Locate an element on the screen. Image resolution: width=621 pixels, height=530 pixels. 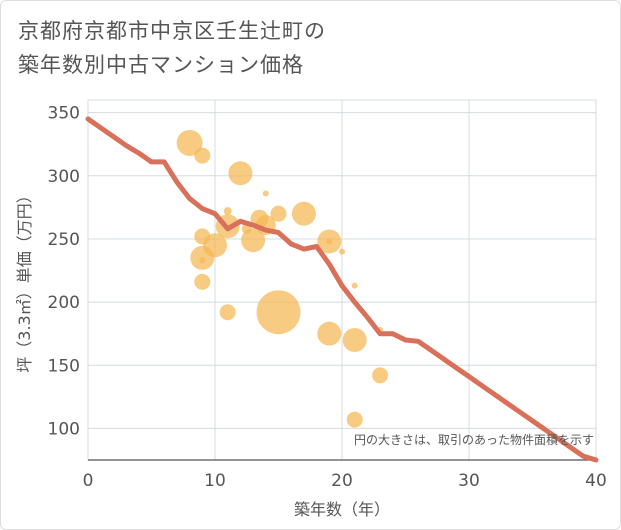
x-axis-label: 築年数（年） is located at coordinates (342, 509).